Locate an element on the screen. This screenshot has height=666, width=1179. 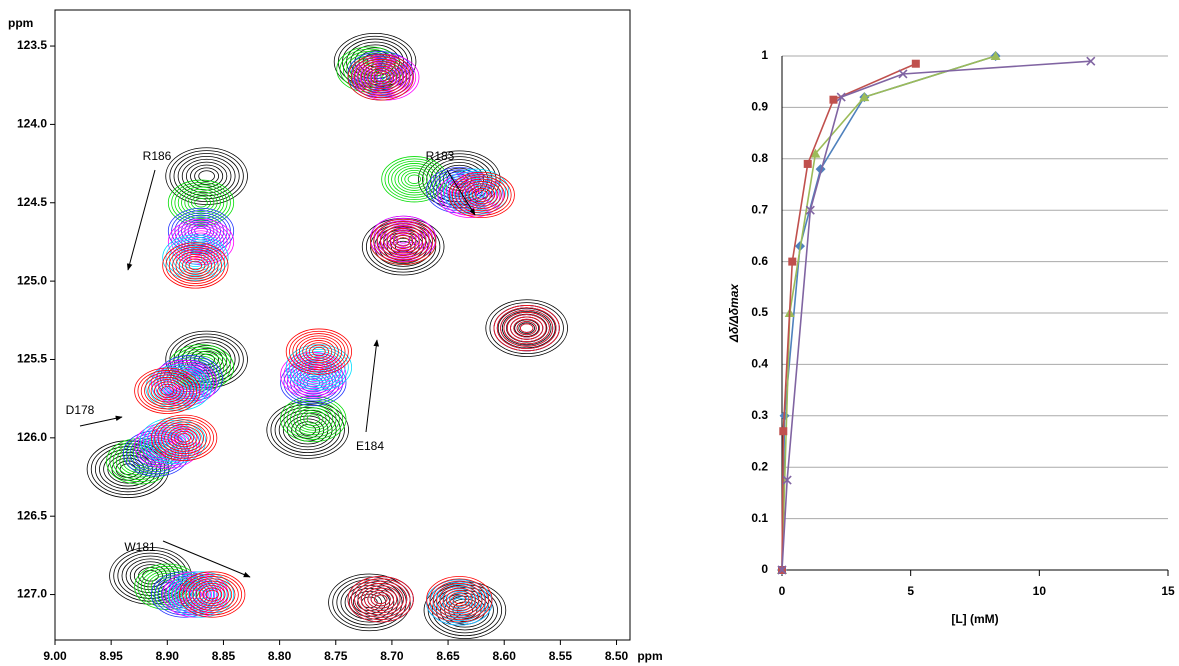
x-tick-label: 8.90 is located at coordinates (168, 656).